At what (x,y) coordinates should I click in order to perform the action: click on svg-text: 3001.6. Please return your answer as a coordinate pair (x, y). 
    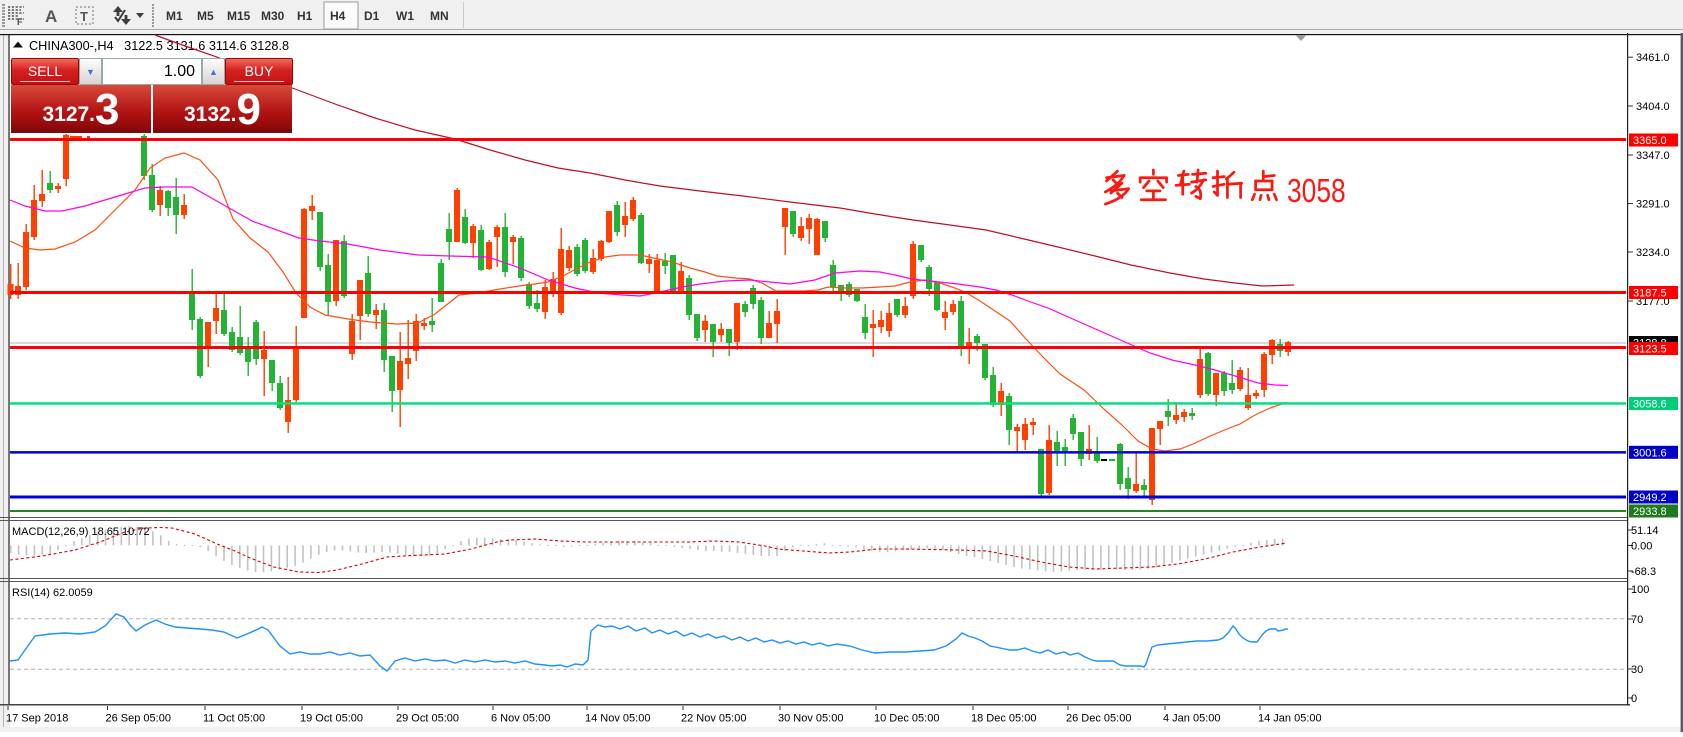
    Looking at the image, I should click on (1650, 453).